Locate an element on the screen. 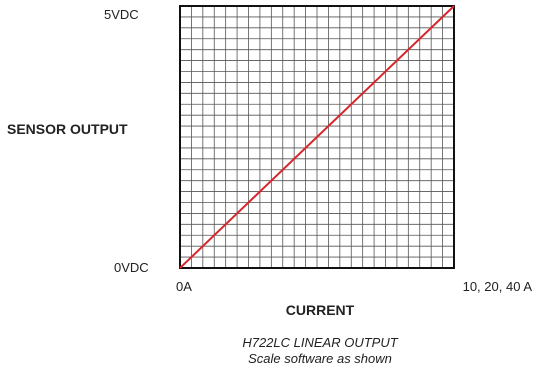 This screenshot has width=539, height=373. caption-line-1: H722LC LINEAR OUTPUT is located at coordinates (320, 342).